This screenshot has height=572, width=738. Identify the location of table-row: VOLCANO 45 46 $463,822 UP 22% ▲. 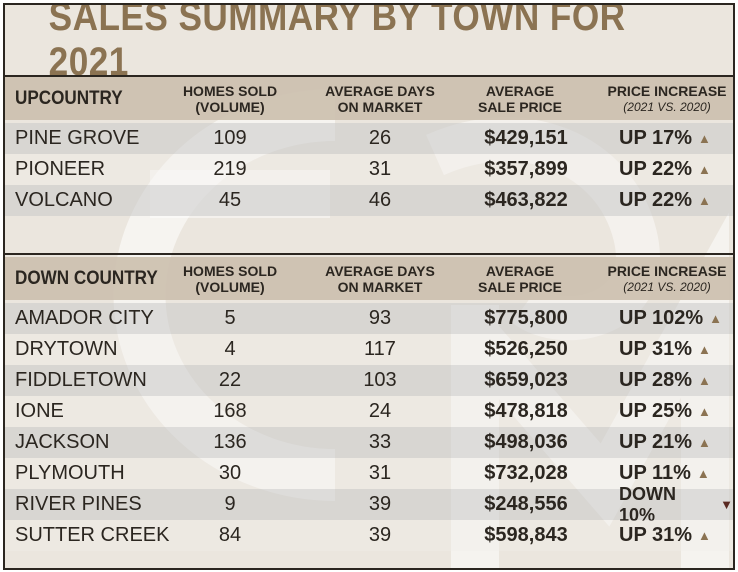
(369, 200).